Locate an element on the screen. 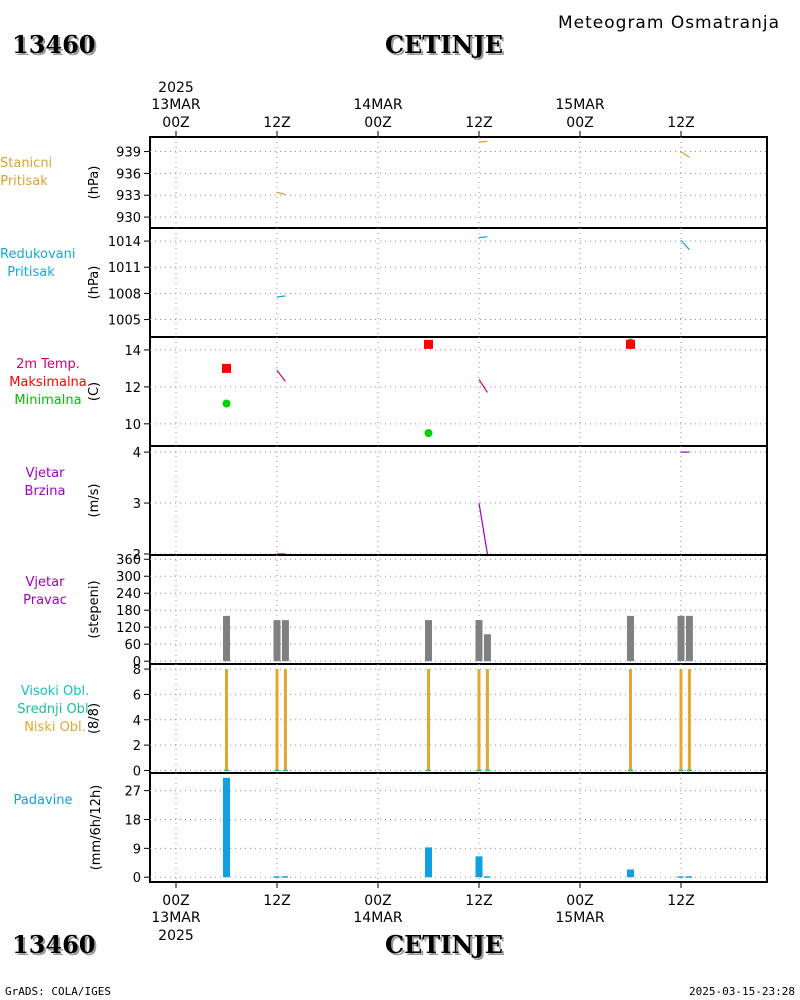 The width and height of the screenshot is (800, 1000). panel-label-line: Padavine is located at coordinates (43, 800).